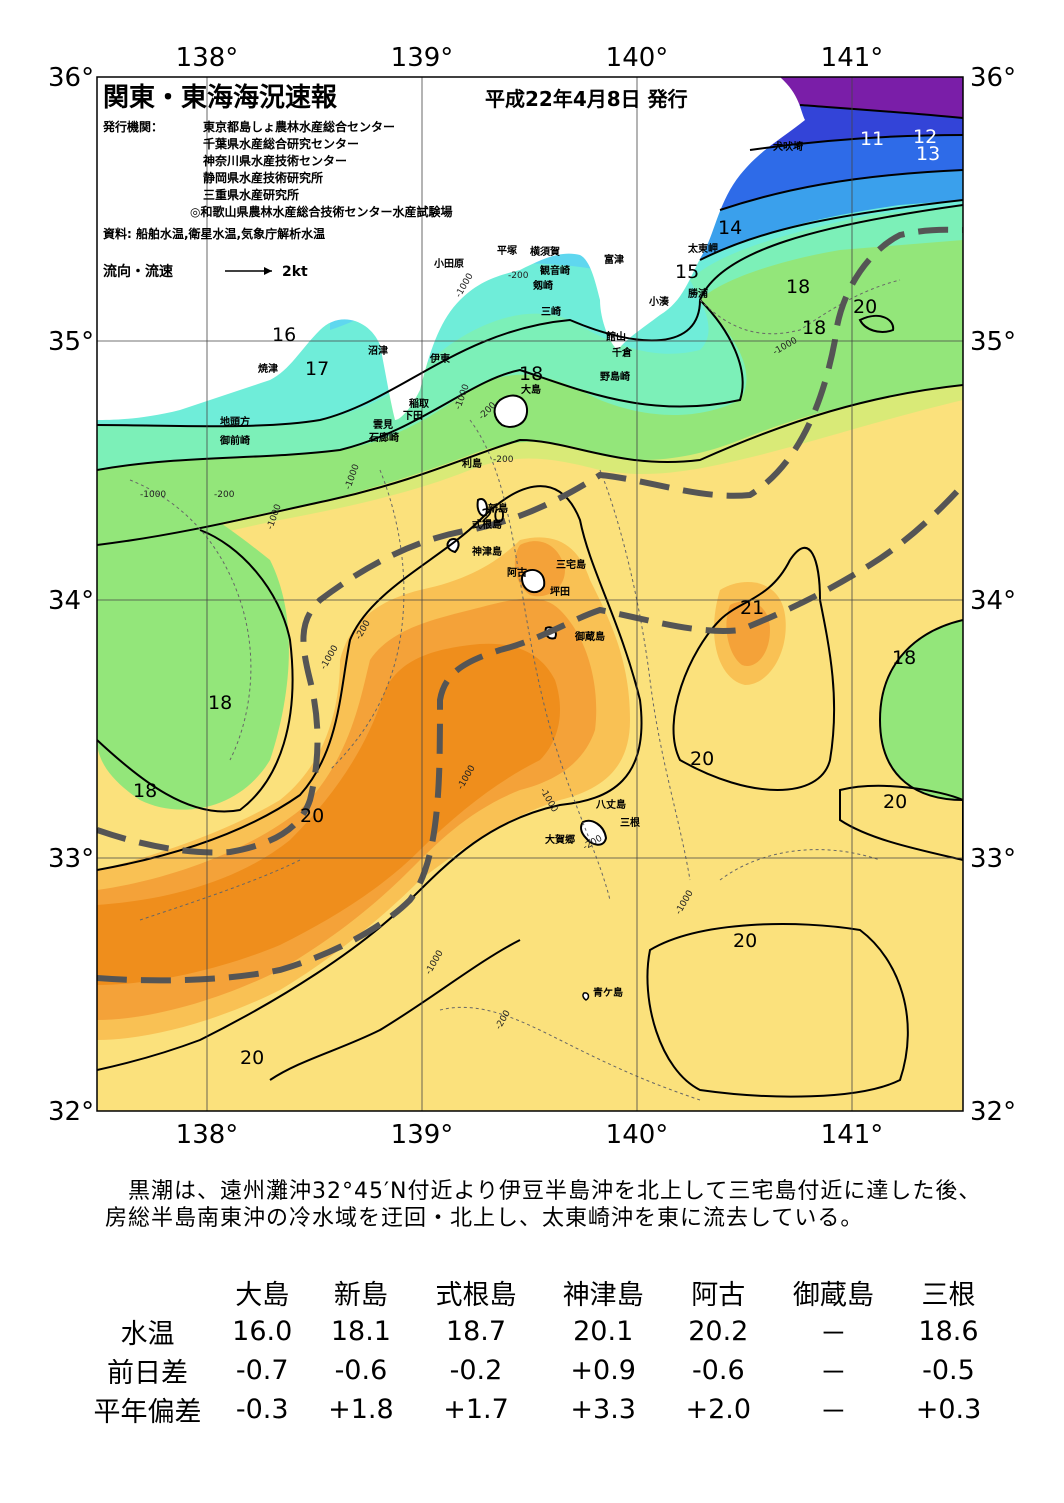  I want to click on place-odawara: 小田原, so click(448, 263).